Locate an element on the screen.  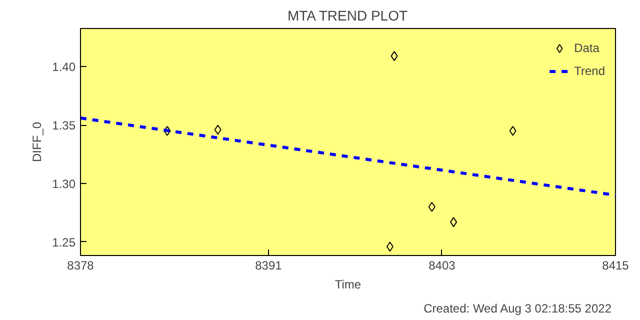
legend-label: Data is located at coordinates (587, 48).